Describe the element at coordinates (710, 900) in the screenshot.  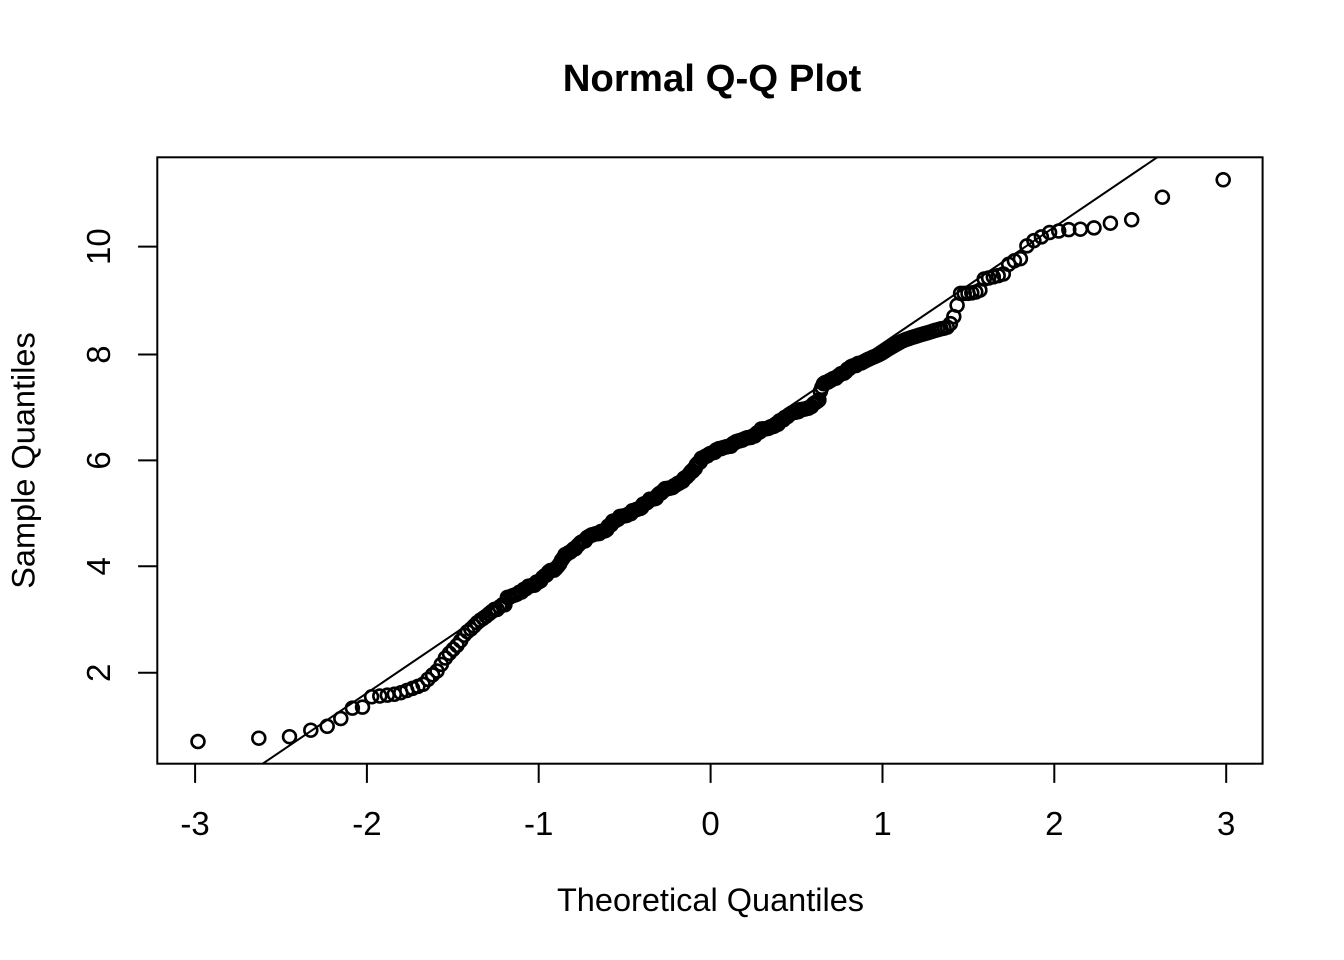
I see `svg-text: Theoretical Quantiles` at that location.